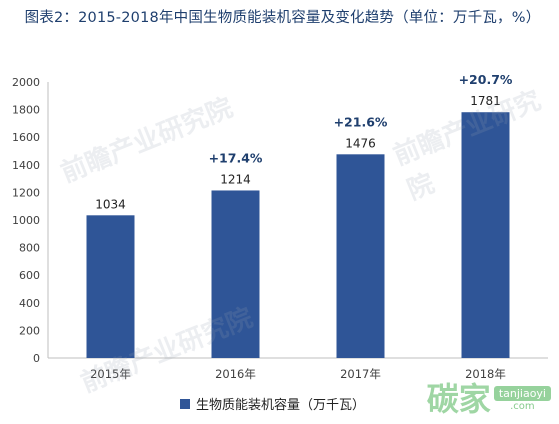 The image size is (559, 424). What do you see at coordinates (110, 204) in the screenshot?
I see `bar-value-label: 1034` at bounding box center [110, 204].